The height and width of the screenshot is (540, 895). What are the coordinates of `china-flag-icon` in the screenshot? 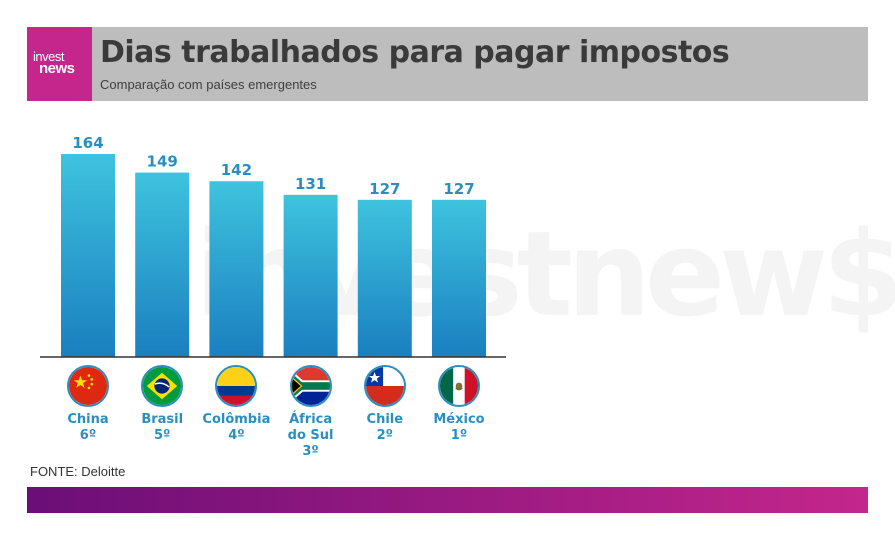 It's located at (88, 386).